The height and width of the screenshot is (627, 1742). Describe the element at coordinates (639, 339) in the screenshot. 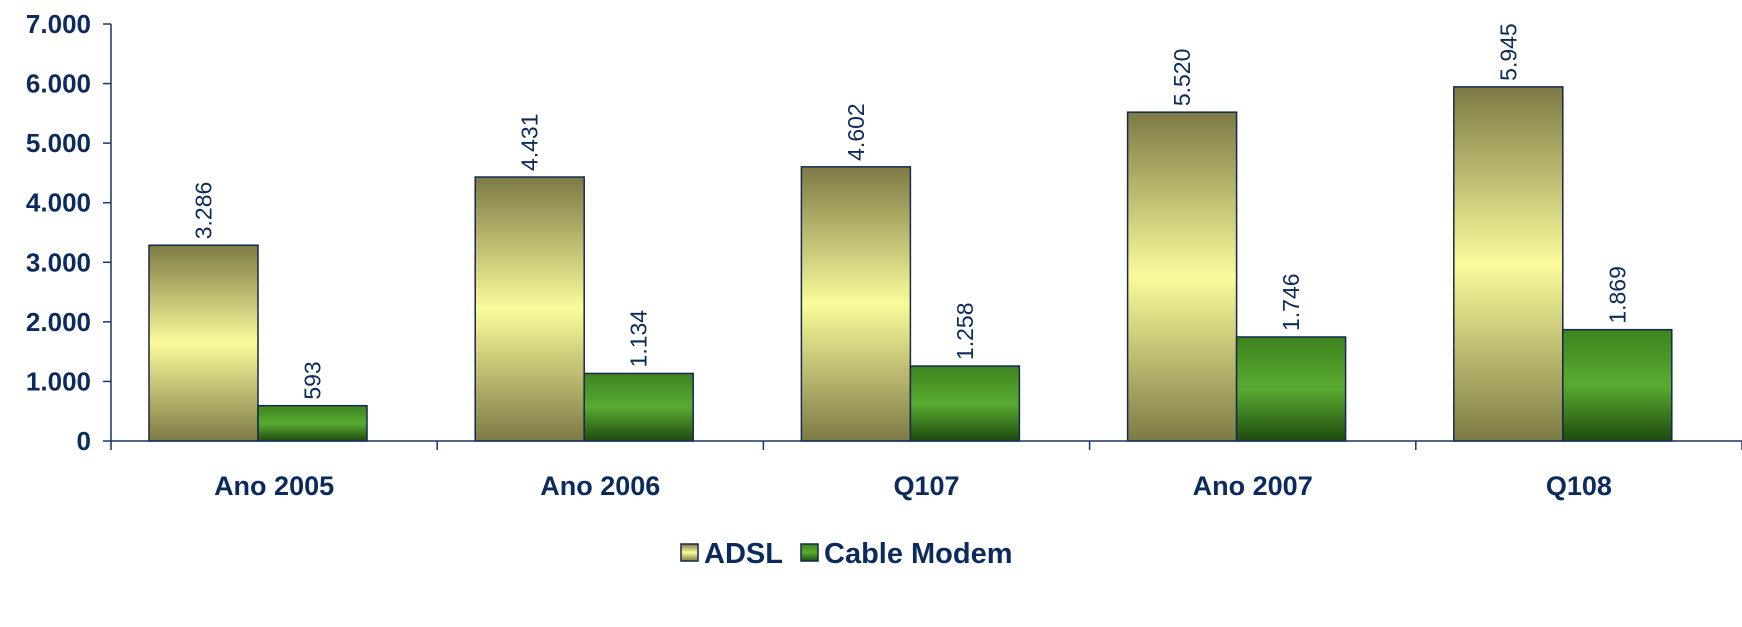

I see `data-label: 1.134` at that location.